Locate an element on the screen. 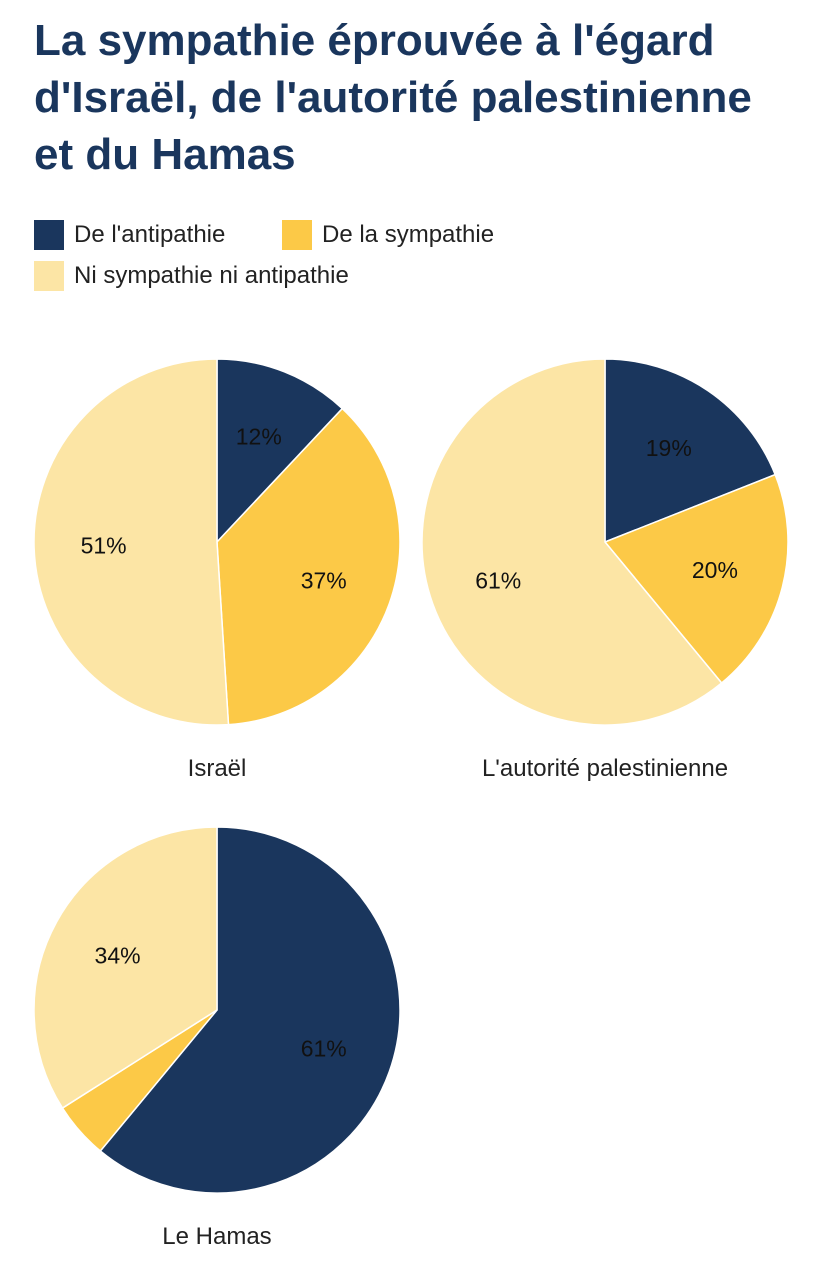 Image resolution: width=820 pixels, height=1280 pixels. legend-item-sympathy: De la sympathie is located at coordinates (388, 235).